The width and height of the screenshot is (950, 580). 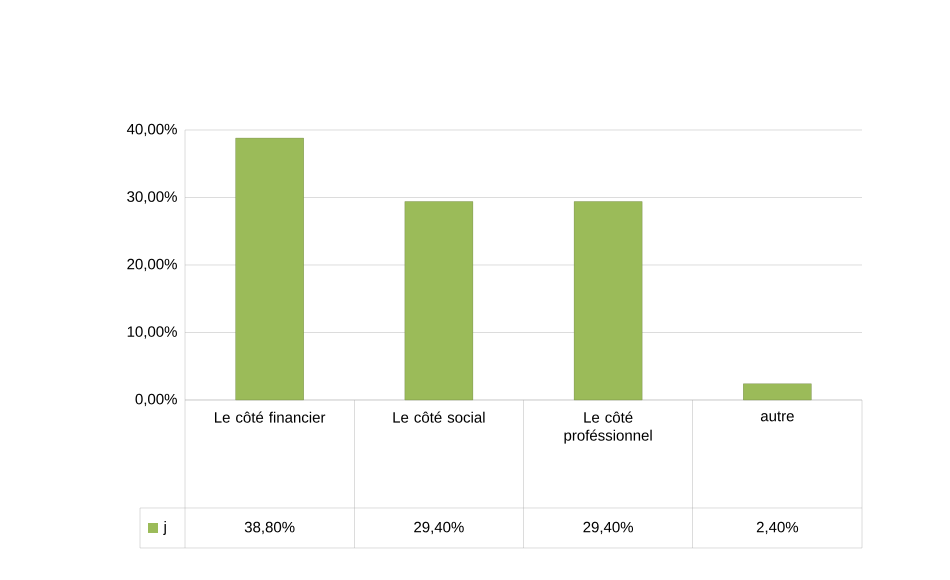 What do you see at coordinates (777, 417) in the screenshot?
I see `x-tick-label: autre` at bounding box center [777, 417].